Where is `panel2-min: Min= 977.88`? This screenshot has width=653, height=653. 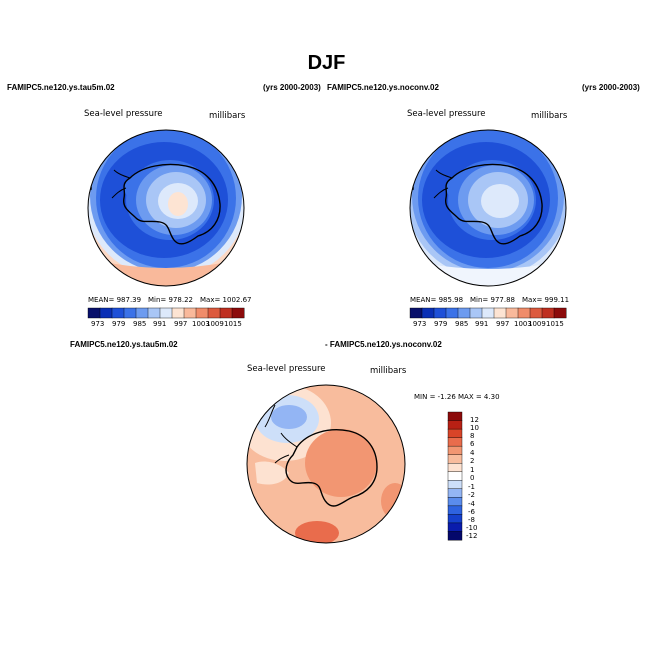 panel2-min: Min= 977.88 is located at coordinates (493, 300).